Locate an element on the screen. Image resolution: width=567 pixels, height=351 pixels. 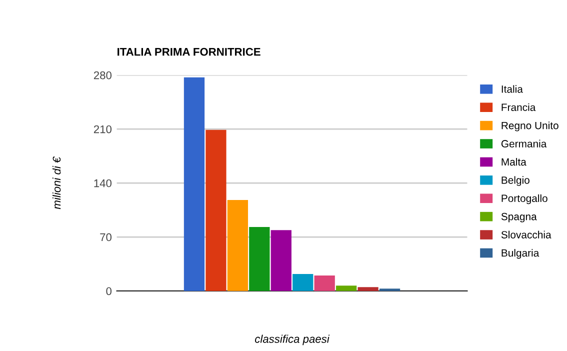
legend-label: Belgio is located at coordinates (516, 181).